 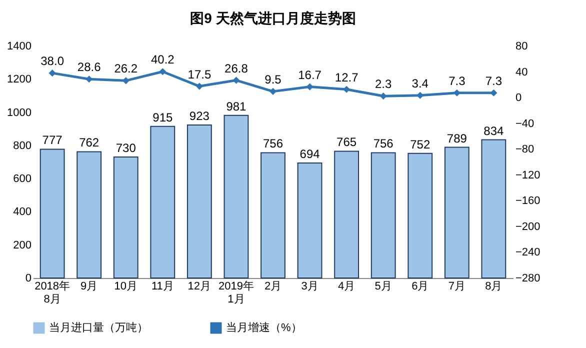 I want to click on data-label: 26.8, so click(x=236, y=68).